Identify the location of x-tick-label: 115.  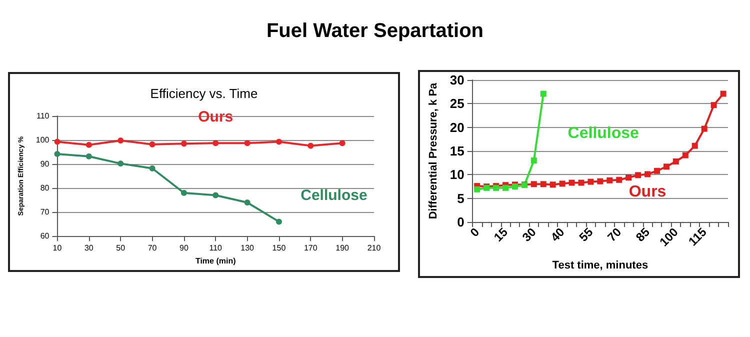
(698, 236).